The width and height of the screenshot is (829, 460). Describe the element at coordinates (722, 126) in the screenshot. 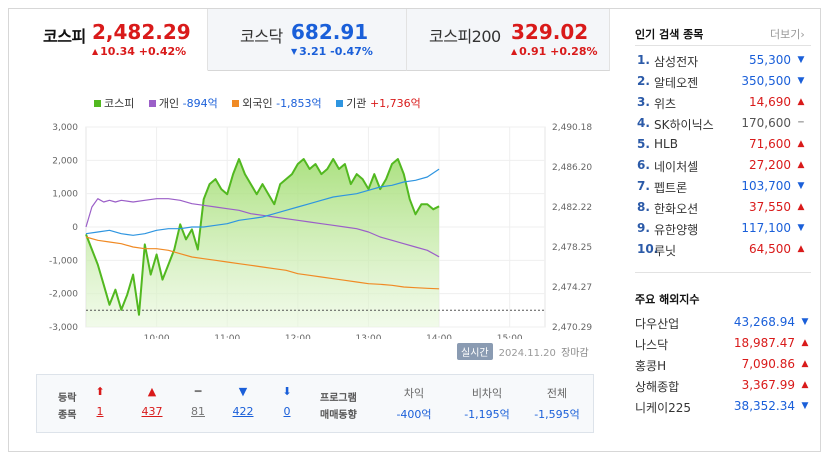

I see `popular-item: 4. SK하이닉스 170,600 ─` at that location.